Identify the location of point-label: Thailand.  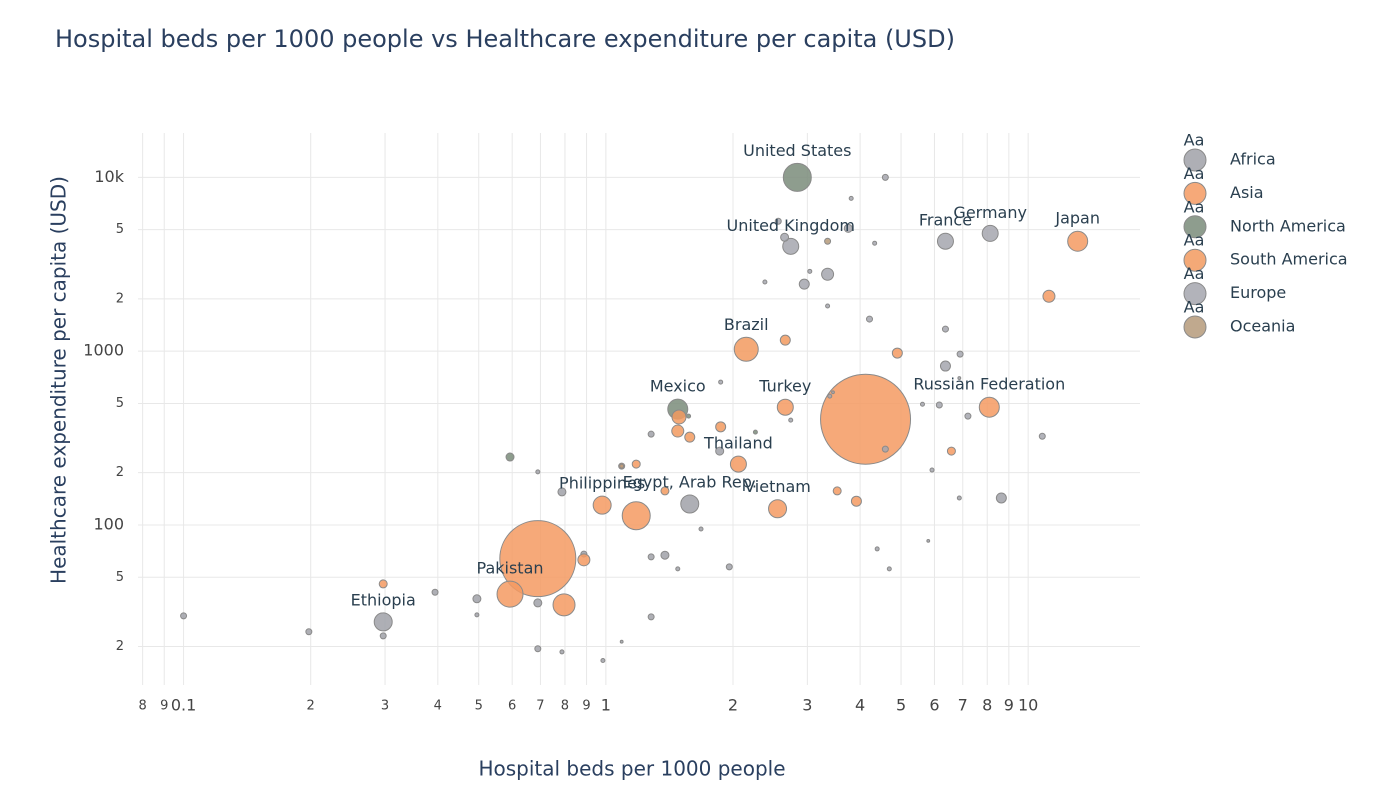
(738, 443).